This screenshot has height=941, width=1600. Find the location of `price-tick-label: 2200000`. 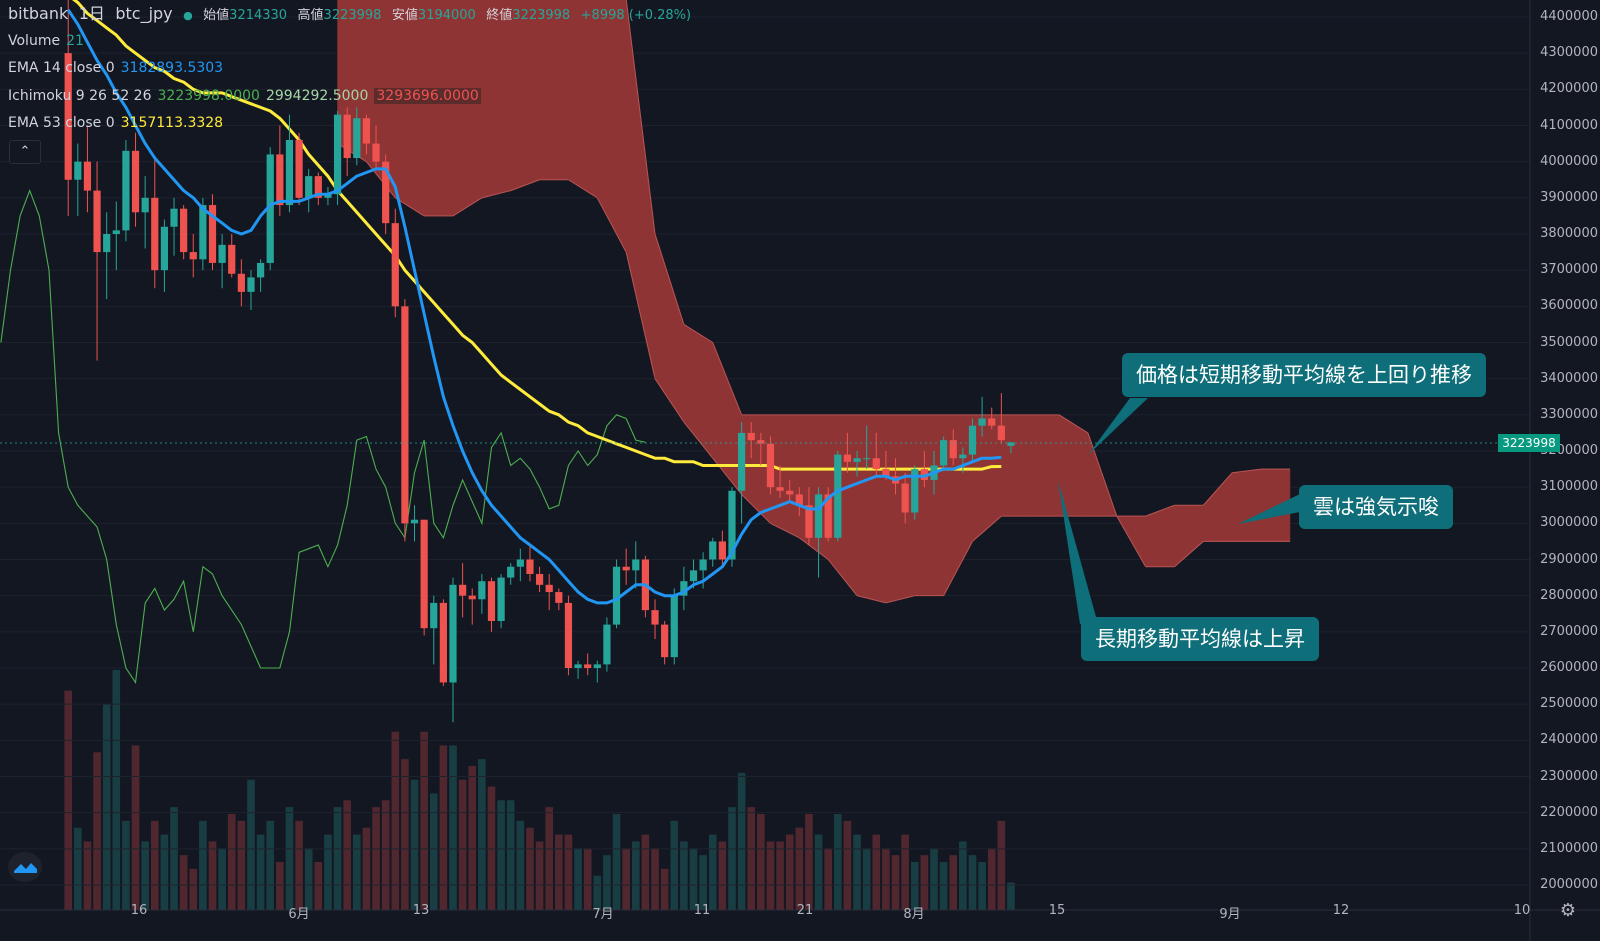

price-tick-label: 2200000 is located at coordinates (1569, 812).